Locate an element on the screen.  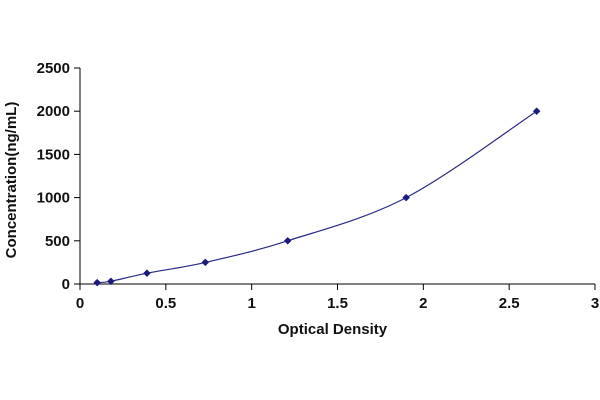
y-tick-label: 1500 is located at coordinates (53, 154).